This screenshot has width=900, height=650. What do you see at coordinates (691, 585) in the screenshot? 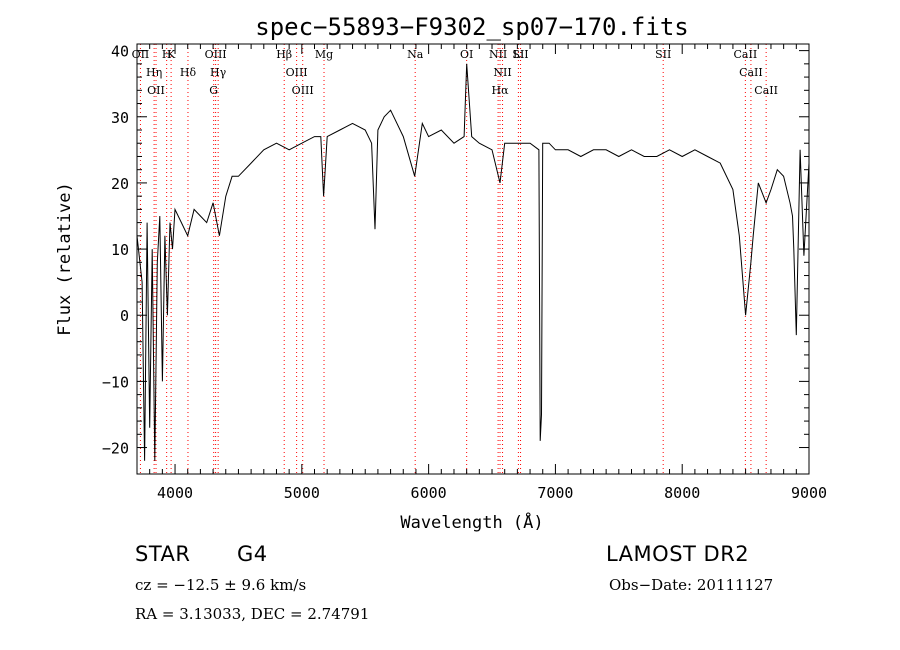
I see `observation-date: Obs−Date: 20111127` at bounding box center [691, 585].